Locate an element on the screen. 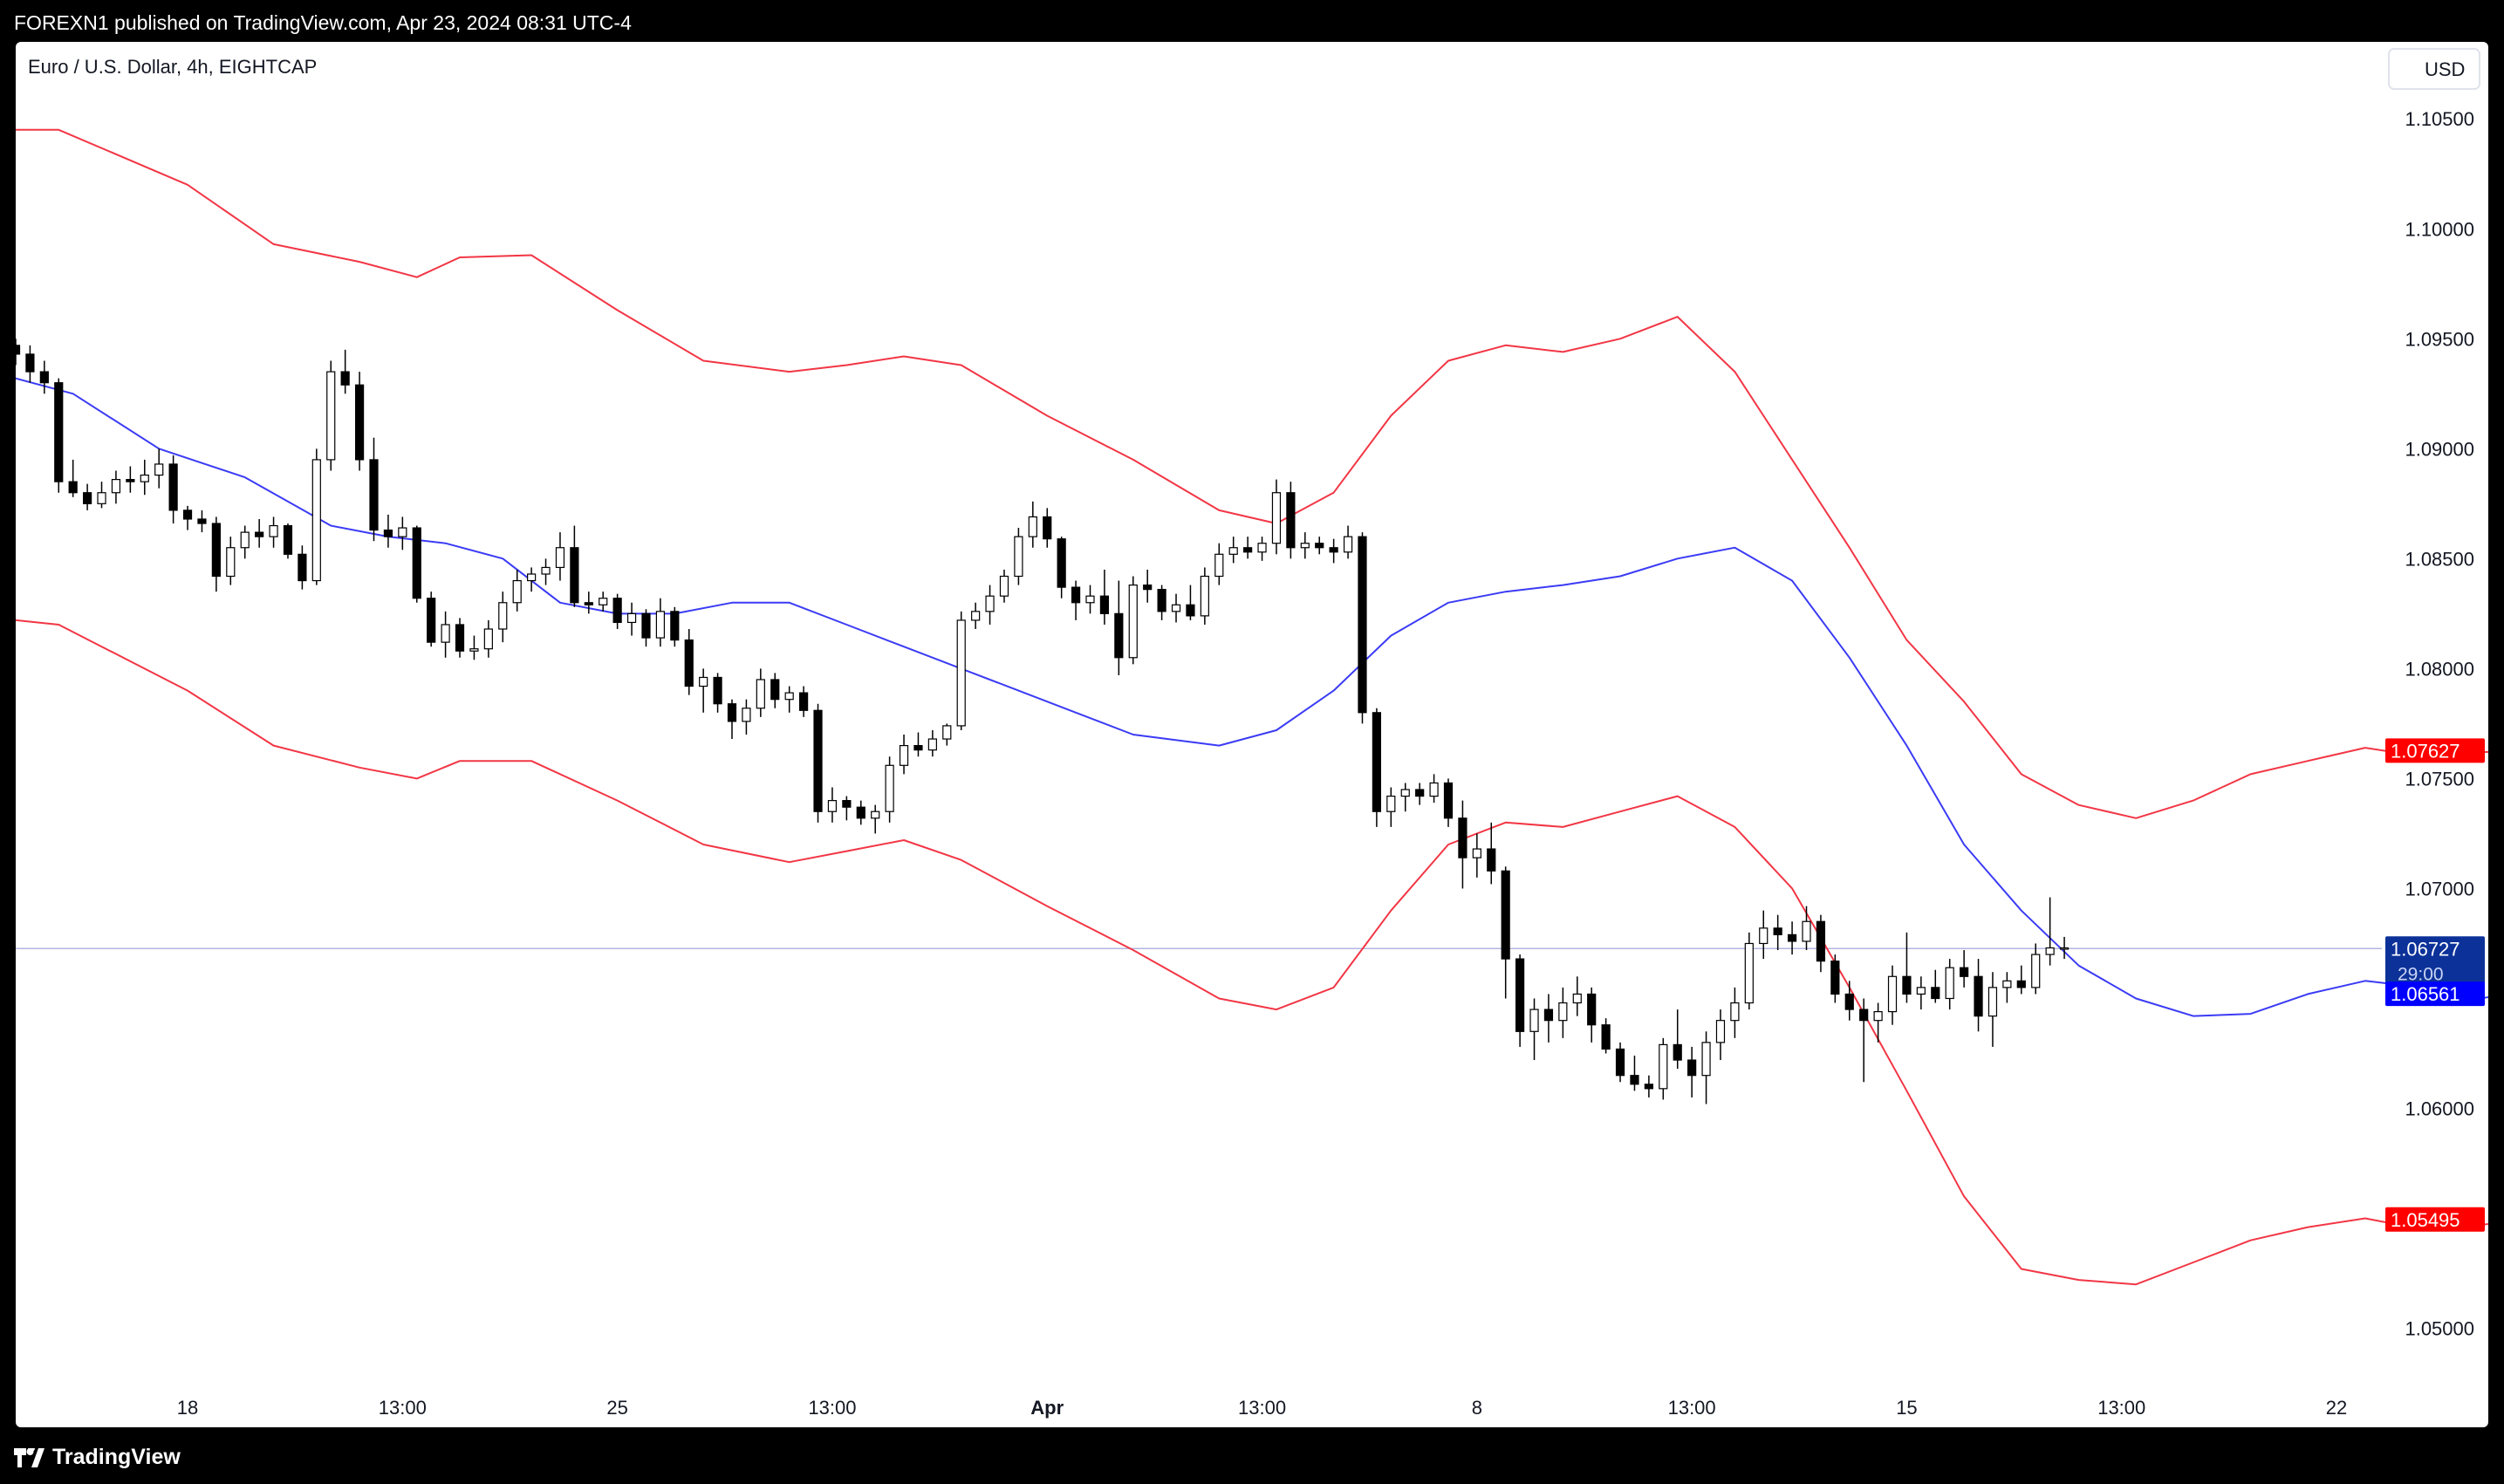 This screenshot has height=1484, width=2504. y-tick-label: 1.10000 is located at coordinates (2439, 229).